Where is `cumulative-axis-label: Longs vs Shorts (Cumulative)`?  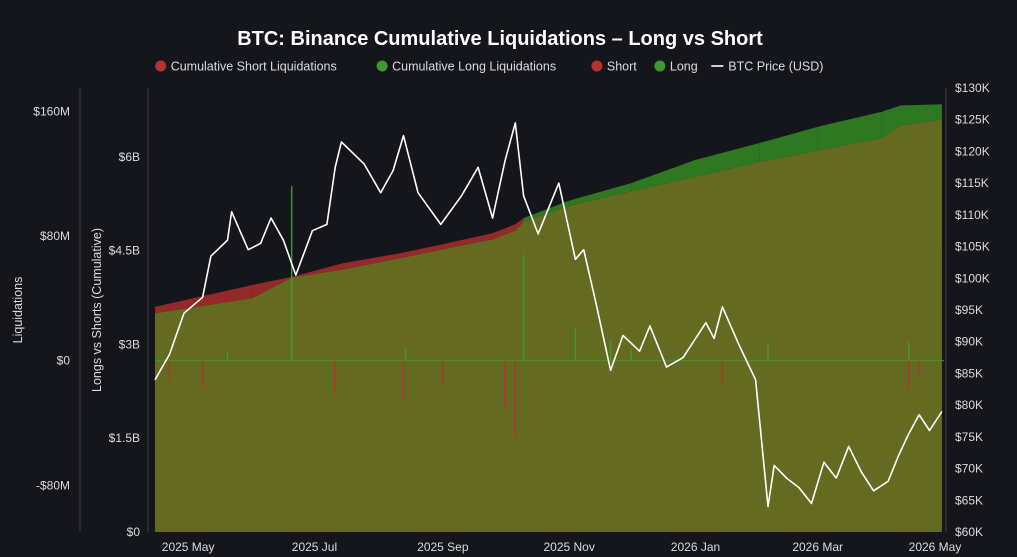
cumulative-axis-label: Longs vs Shorts (Cumulative) is located at coordinates (97, 310).